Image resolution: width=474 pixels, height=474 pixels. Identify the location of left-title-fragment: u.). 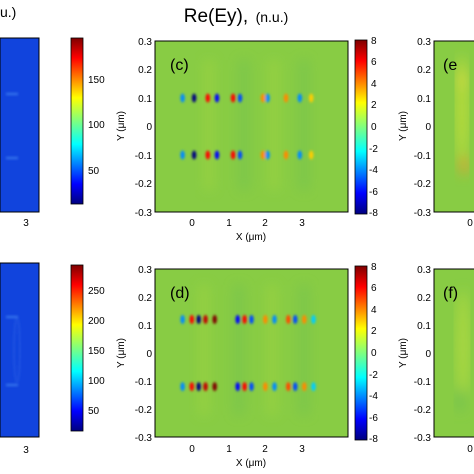
(8, 12).